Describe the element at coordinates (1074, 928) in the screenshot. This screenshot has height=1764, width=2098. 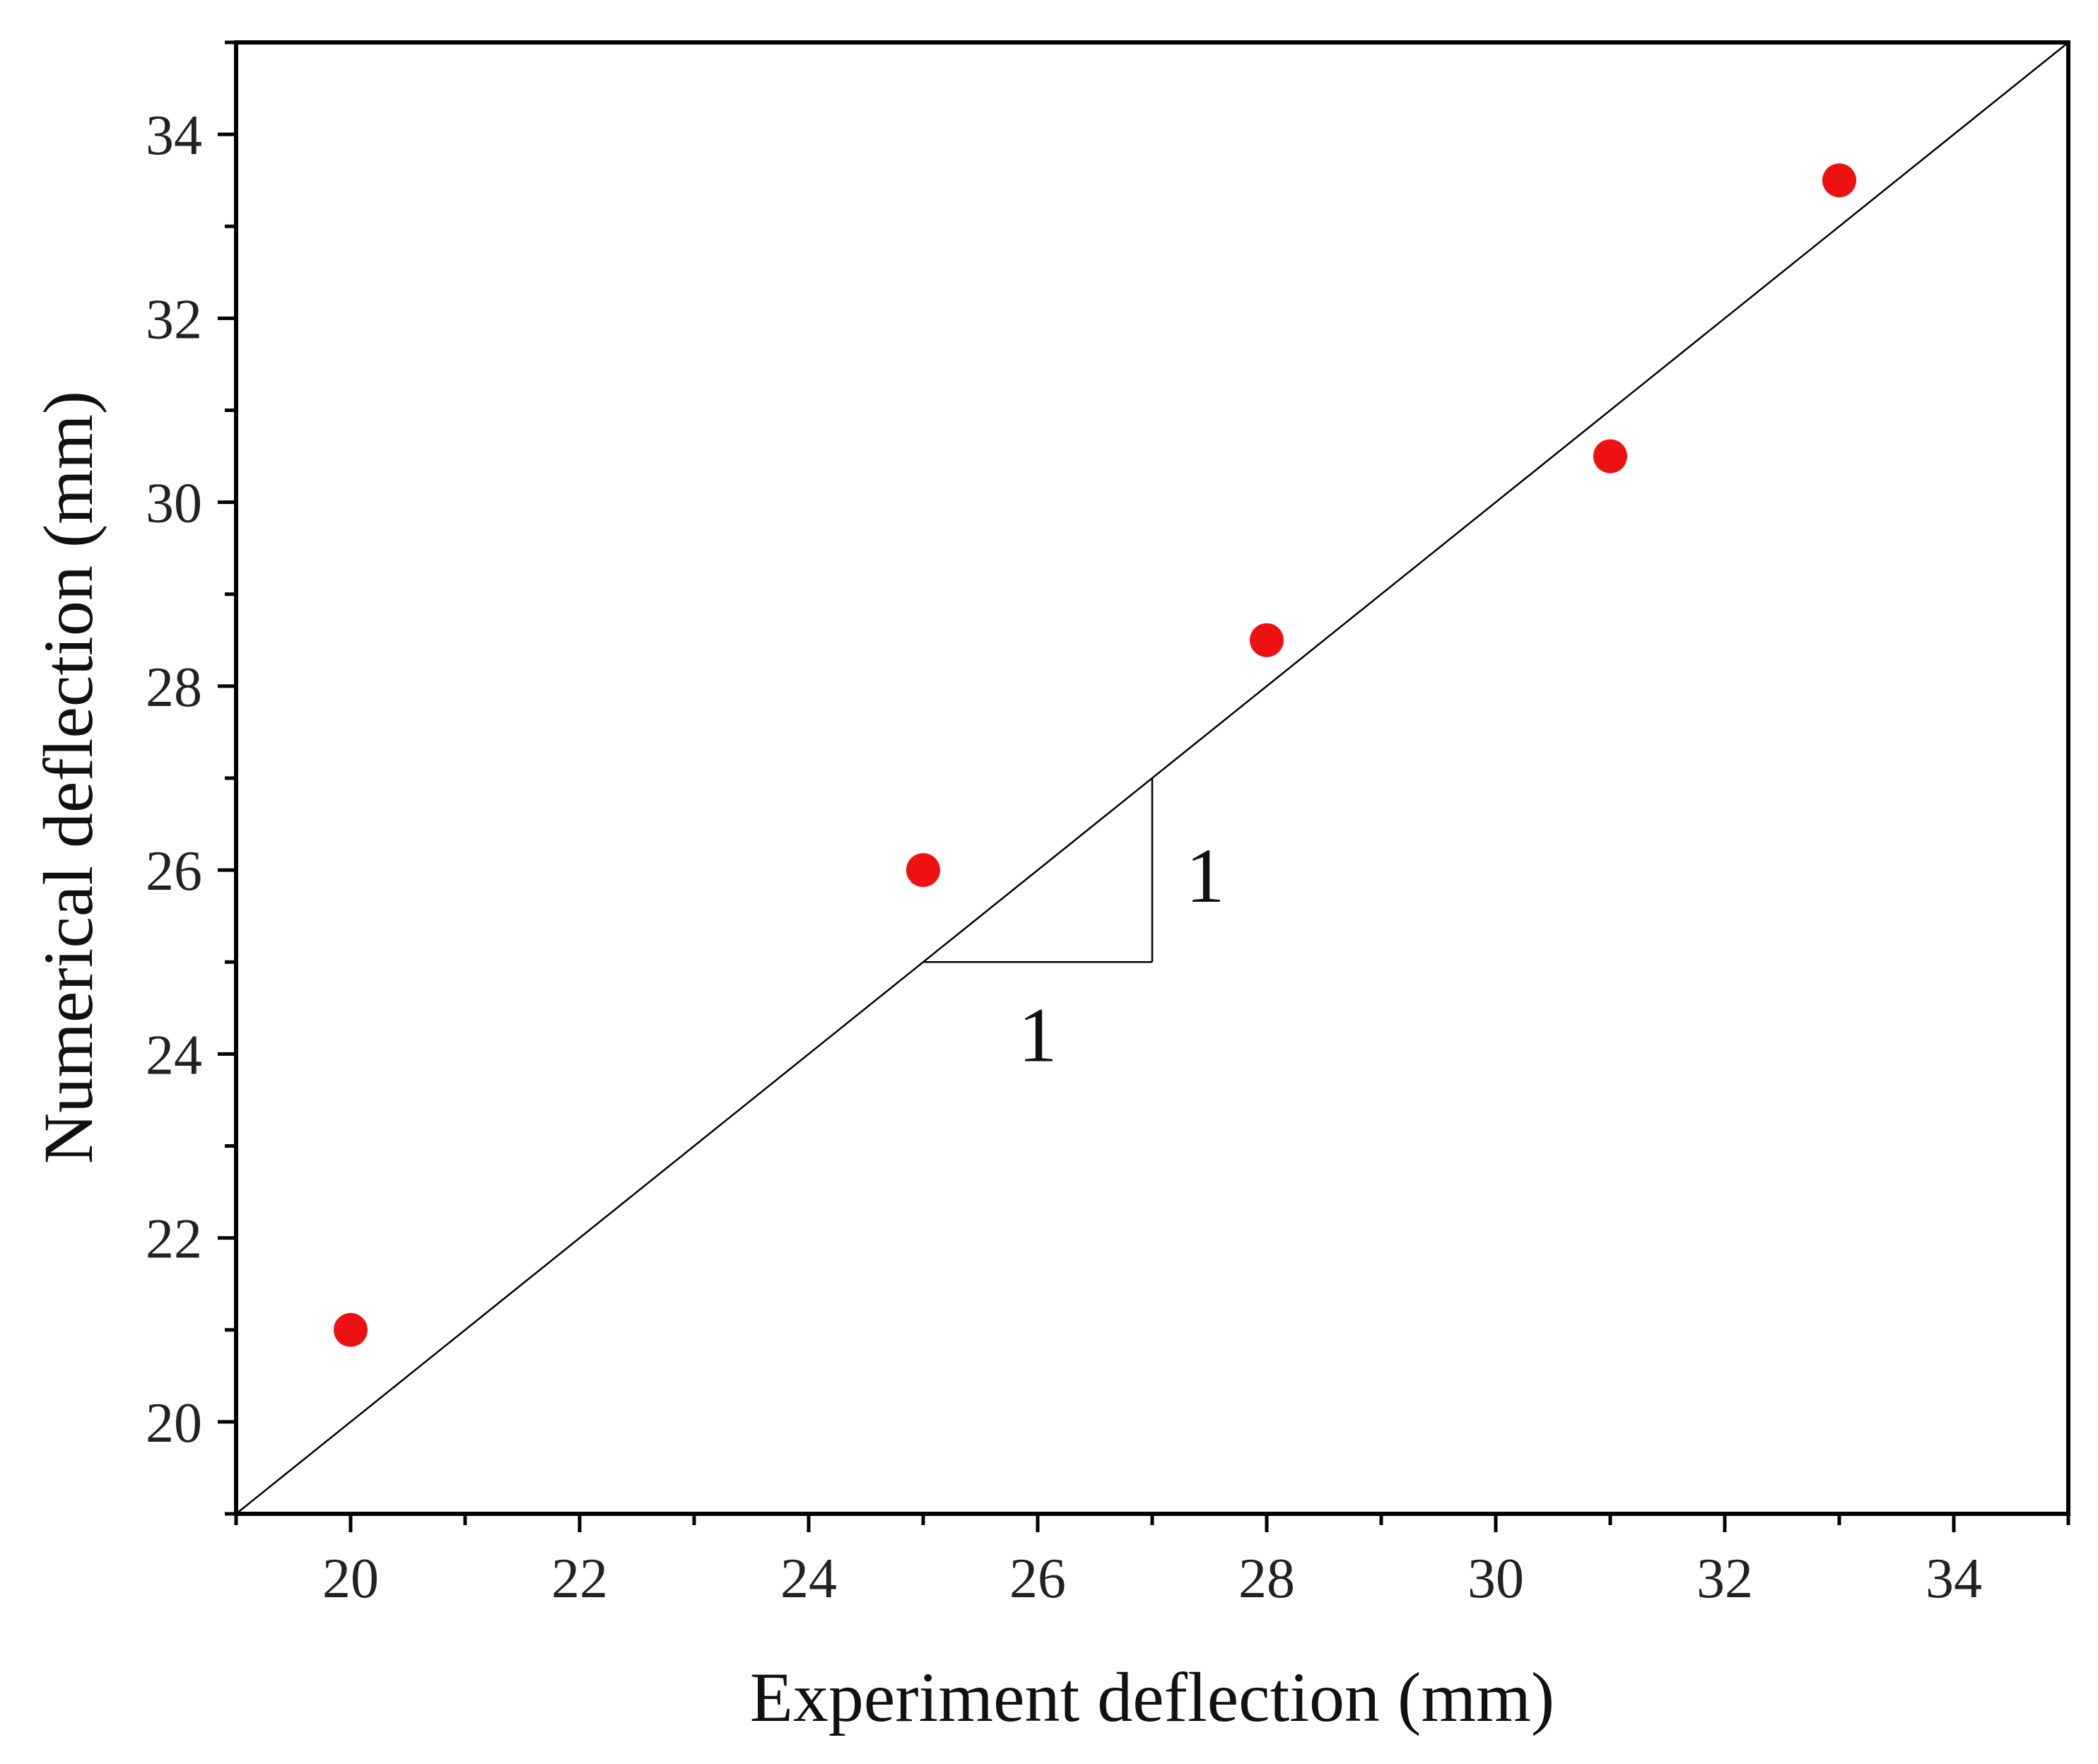
I see `slope-triangle: 11` at that location.